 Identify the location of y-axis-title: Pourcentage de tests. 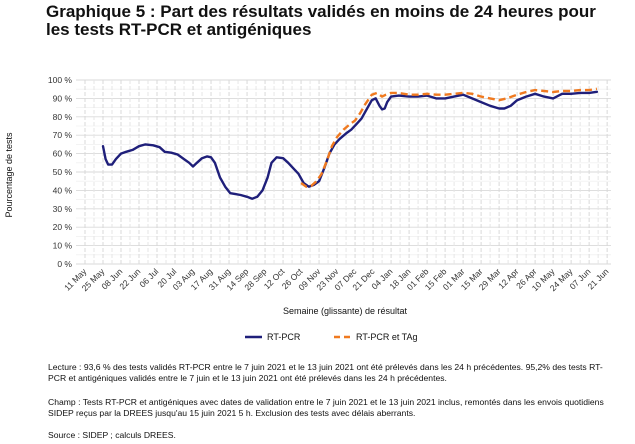
(9, 175).